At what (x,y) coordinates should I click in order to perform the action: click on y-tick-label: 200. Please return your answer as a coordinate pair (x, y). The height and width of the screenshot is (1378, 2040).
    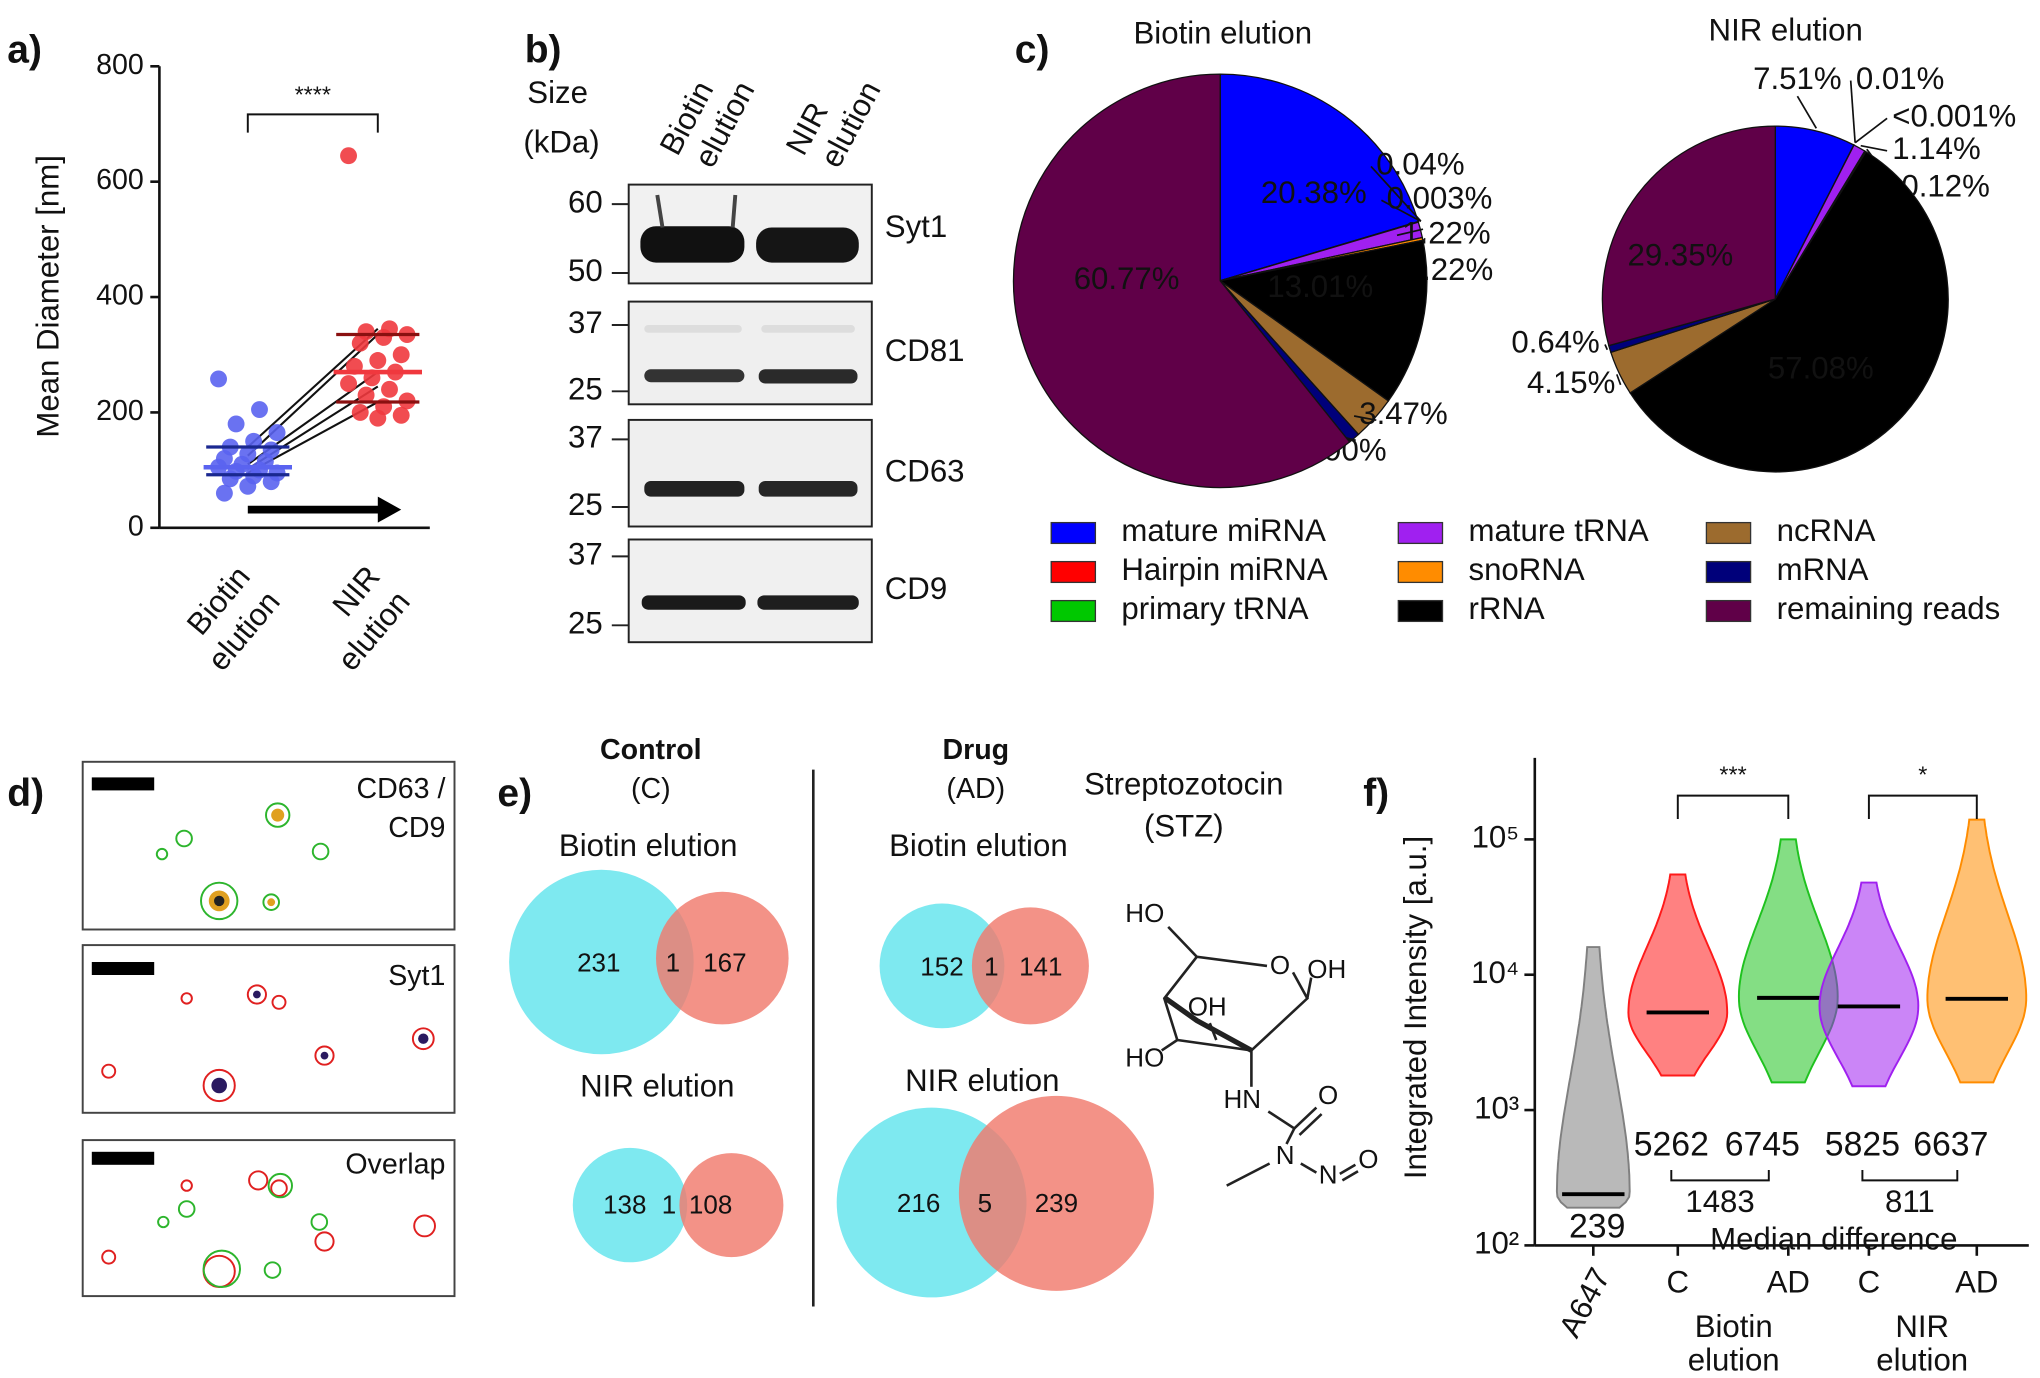
    Looking at the image, I should click on (120, 411).